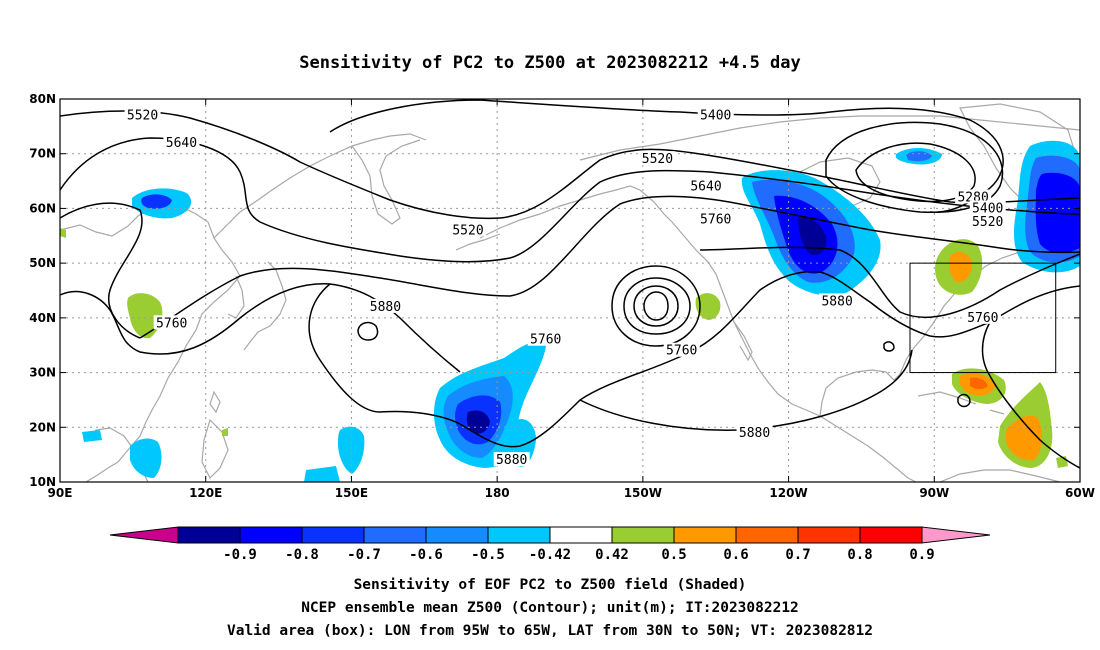  Describe the element at coordinates (797, 555) in the screenshot. I see `colorbar-label: 0.7` at that location.